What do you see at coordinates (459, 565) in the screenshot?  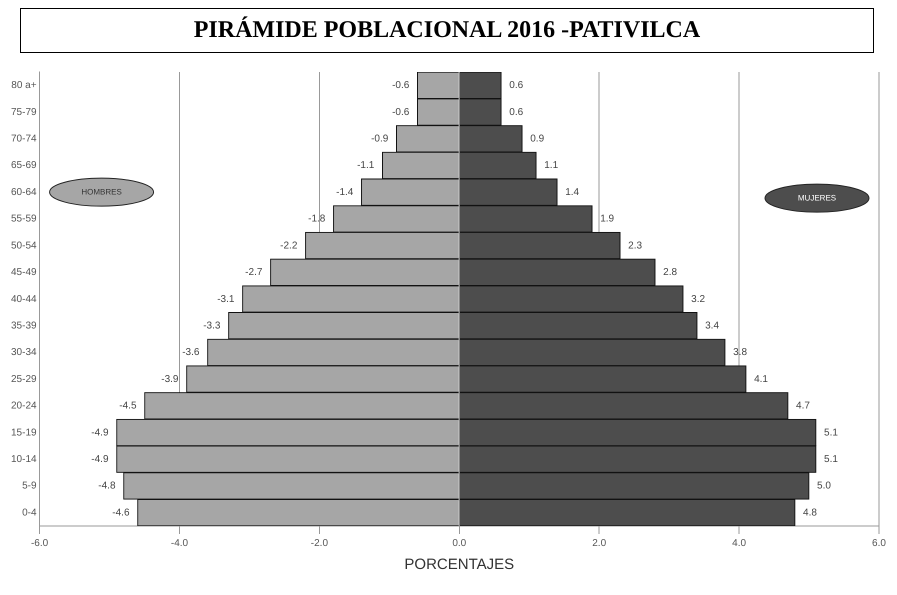 I see `x-axis-title: PORCENTAJES` at bounding box center [459, 565].